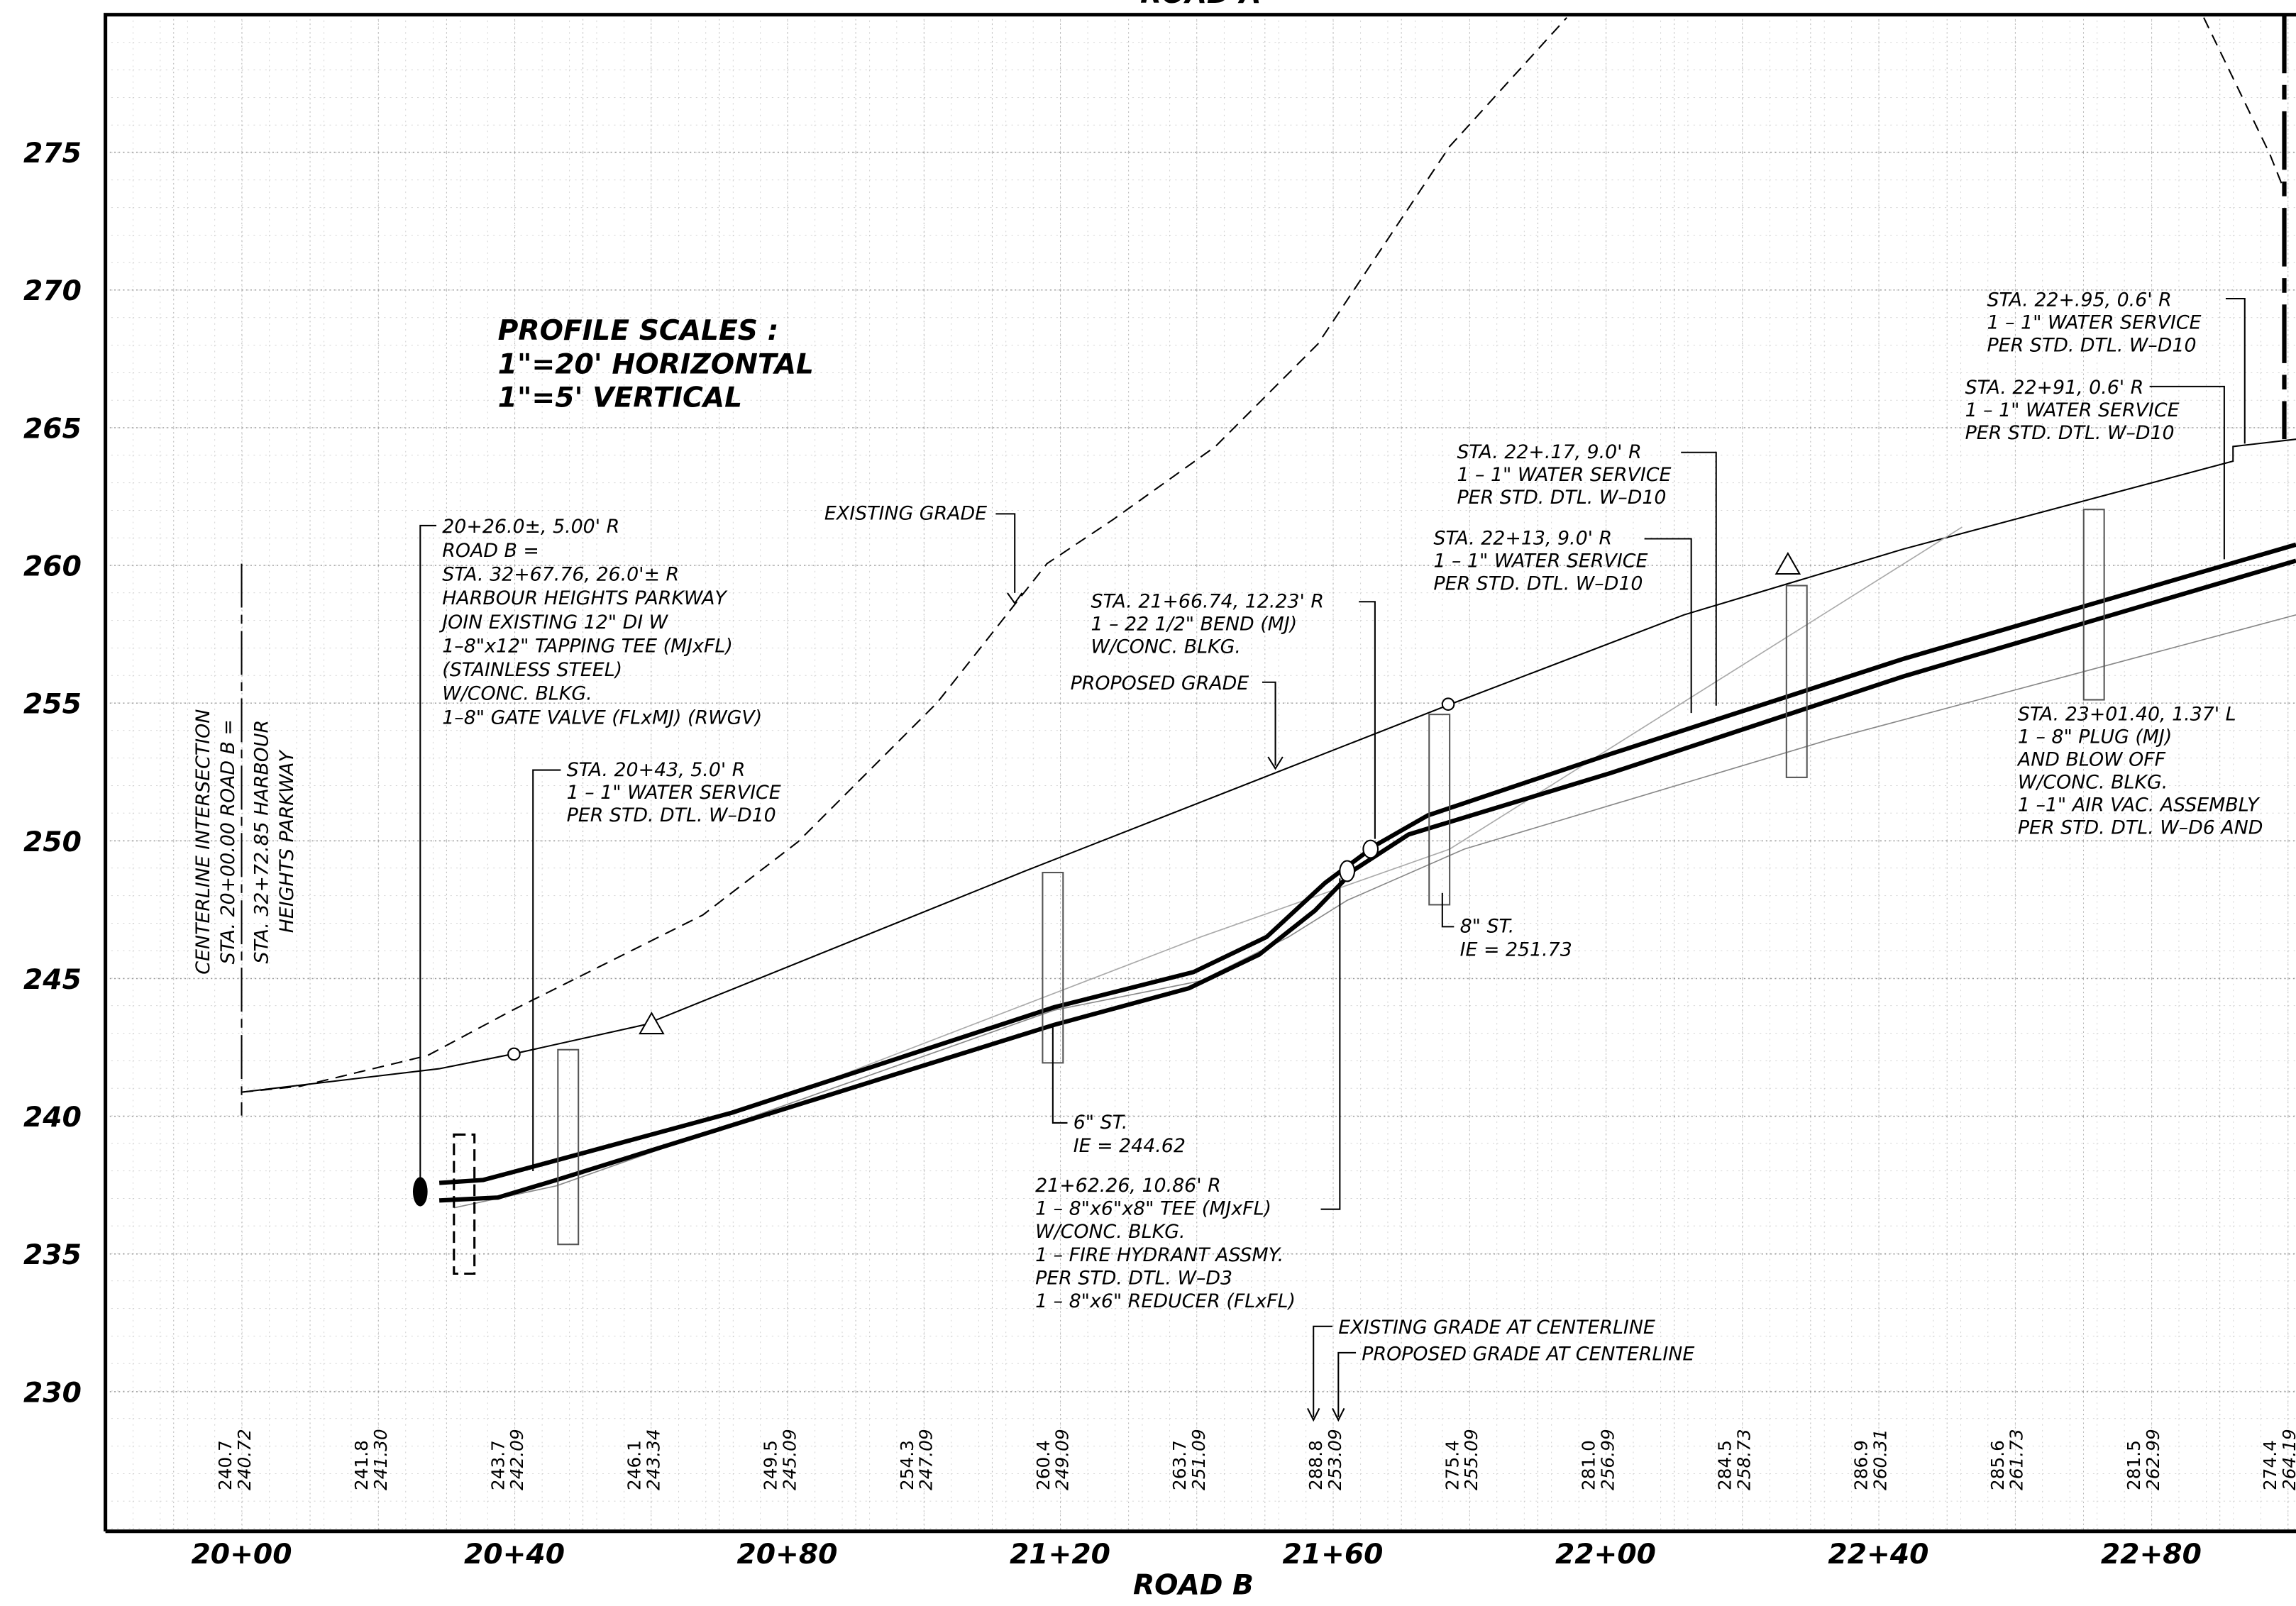 This screenshot has width=2296, height=1606. Describe the element at coordinates (1198, 1460) in the screenshot. I see `proposed-grade-reading: 251.09` at that location.